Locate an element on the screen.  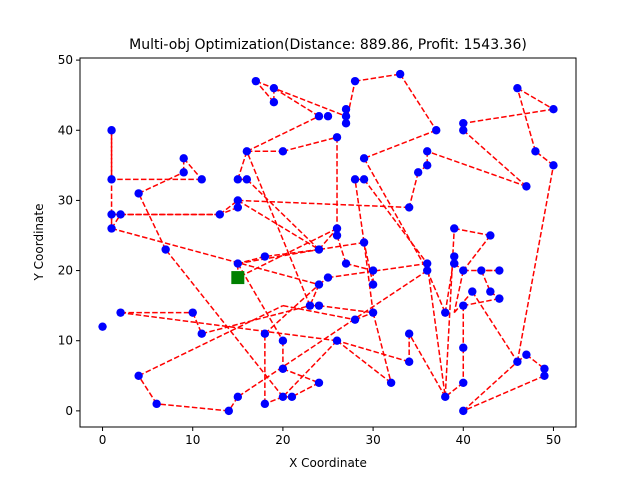
x-ticks: 0 10 20 30 40 50 is located at coordinates (330, 437).